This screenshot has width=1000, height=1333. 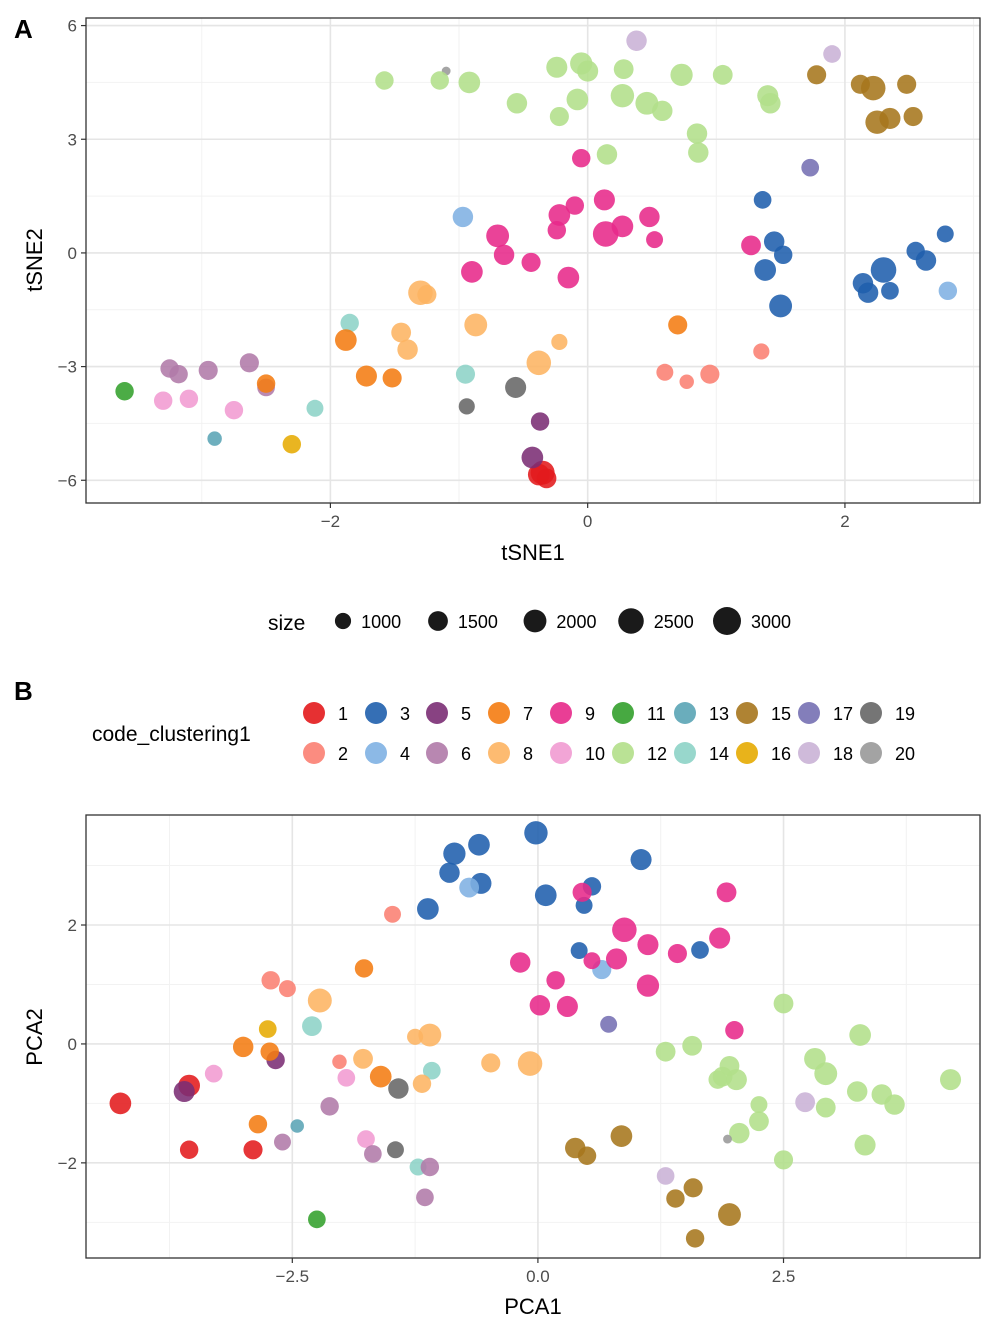 What do you see at coordinates (72, 26) in the screenshot?
I see `y-tick-label: 6` at bounding box center [72, 26].